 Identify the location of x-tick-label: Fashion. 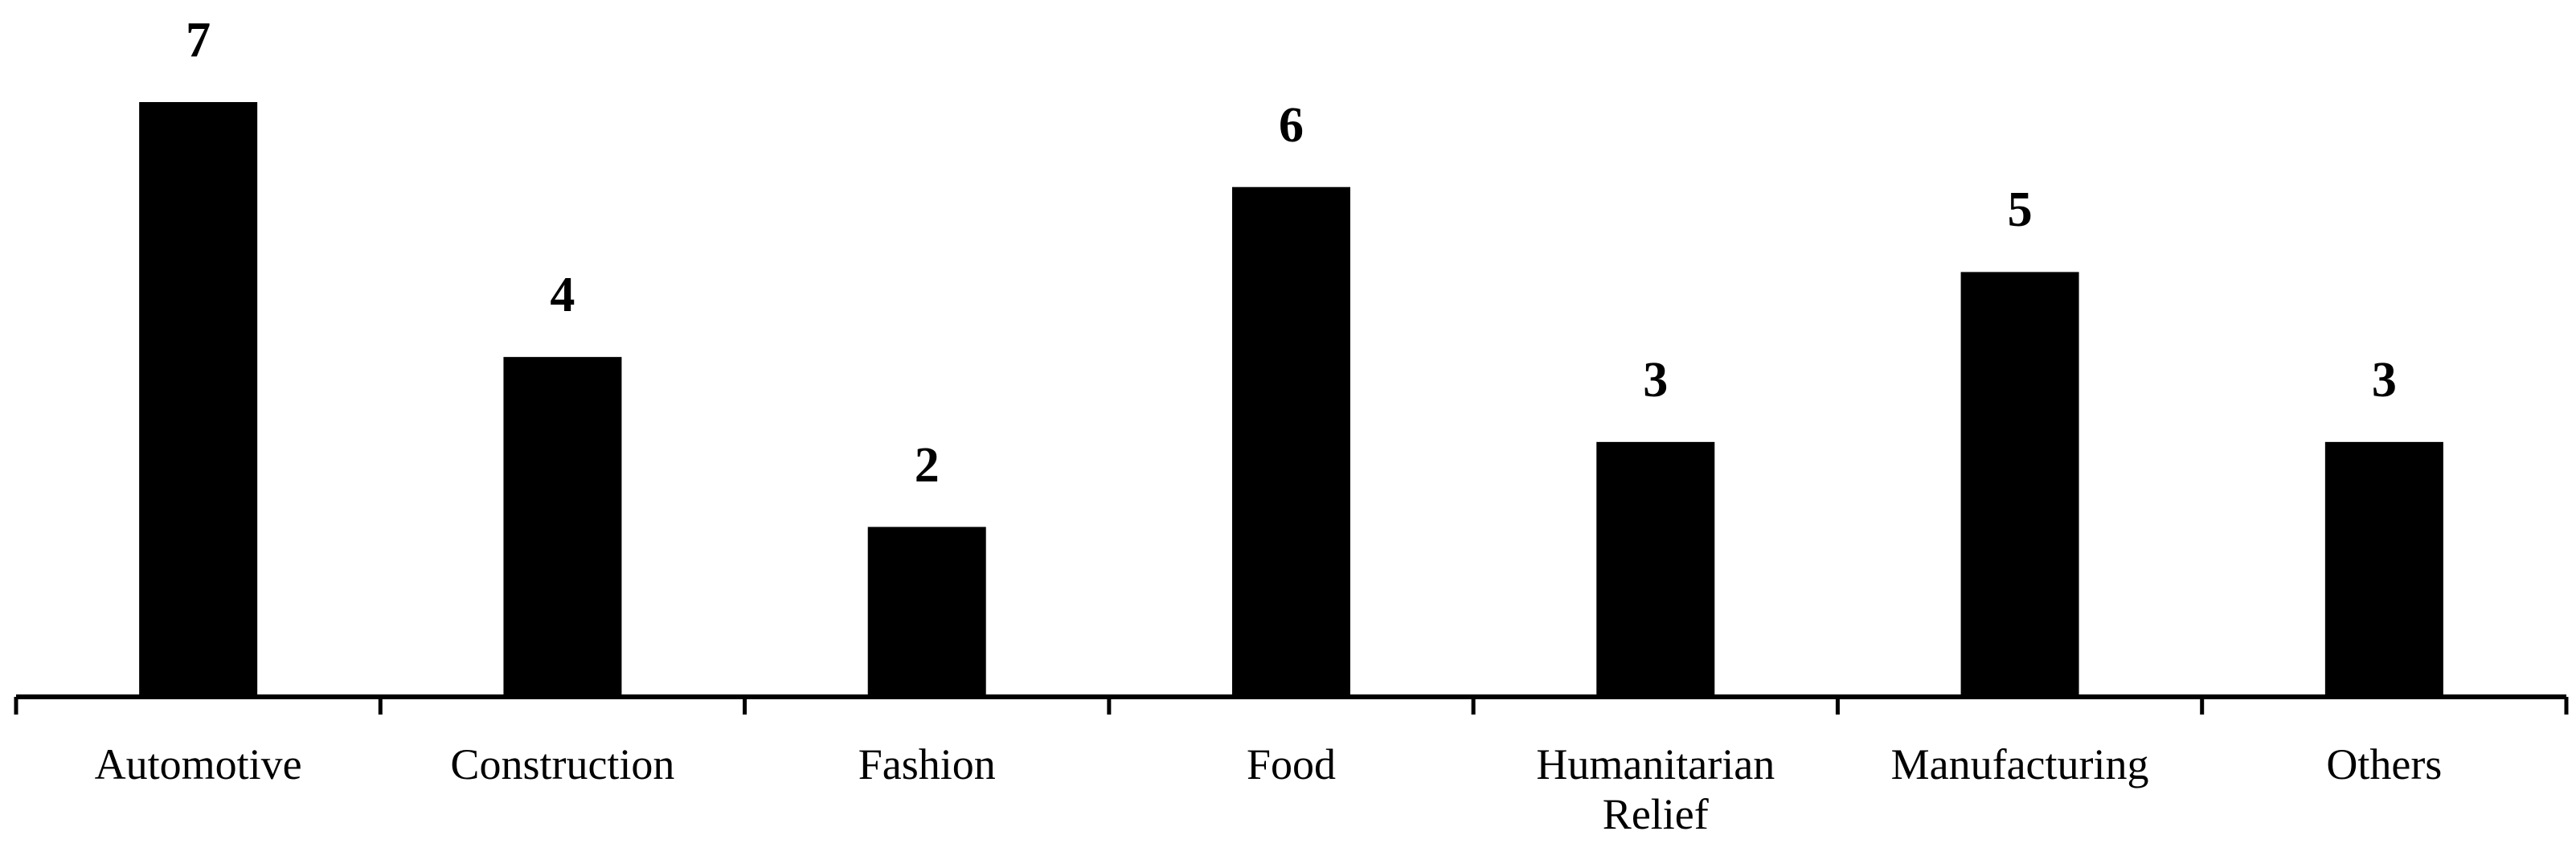
(927, 764).